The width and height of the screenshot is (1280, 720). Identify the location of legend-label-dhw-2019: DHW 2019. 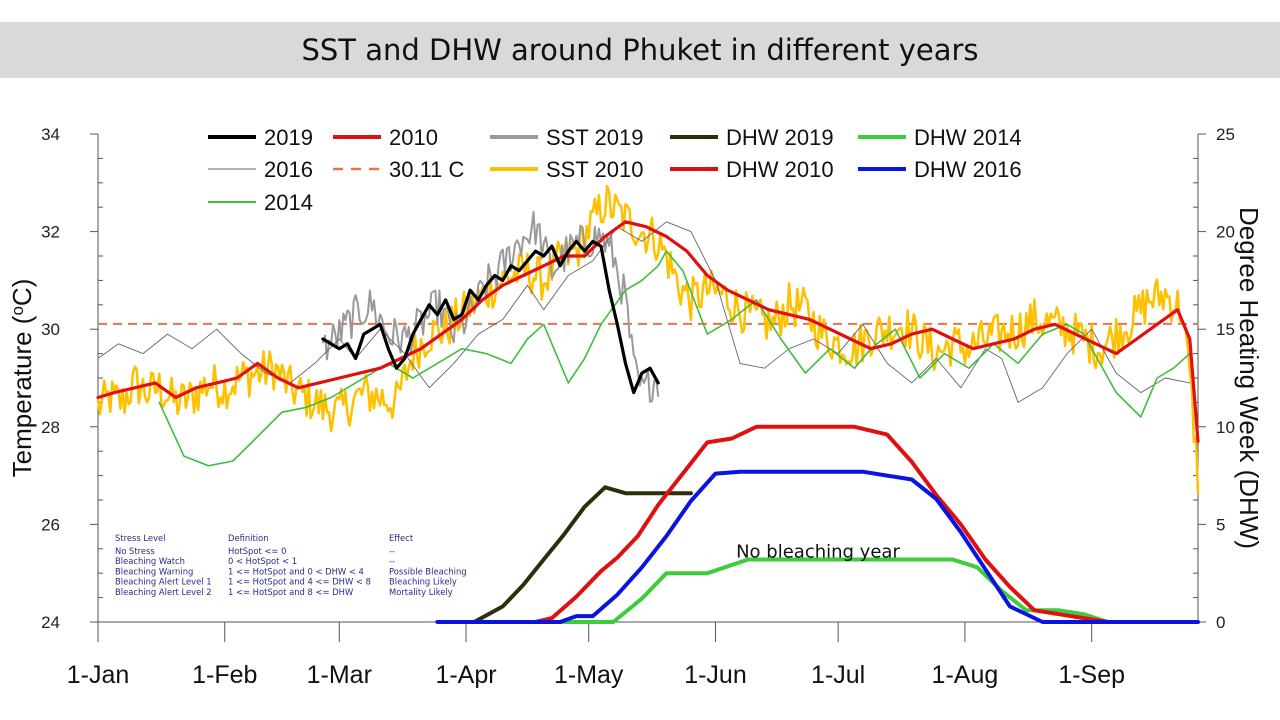
(780, 137).